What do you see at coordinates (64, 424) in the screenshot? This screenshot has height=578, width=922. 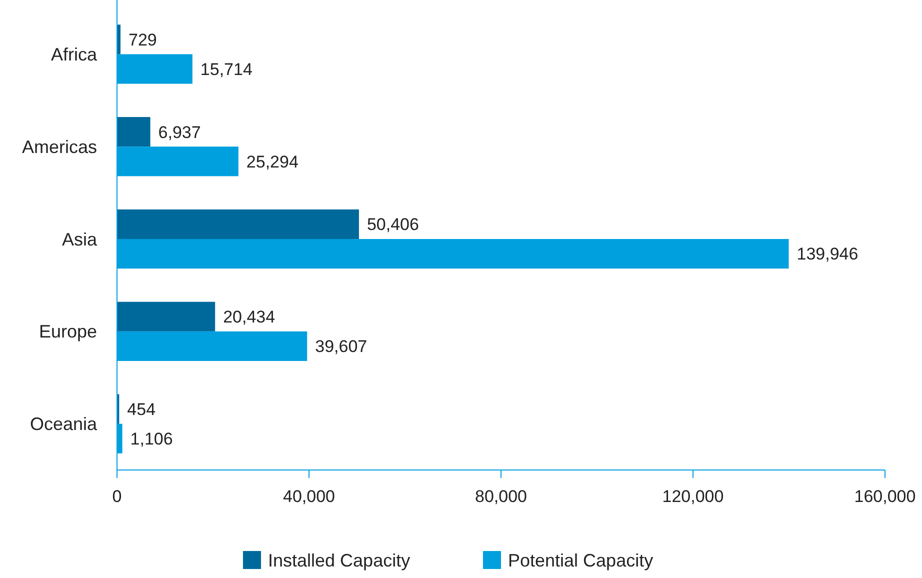 I see `y-tick-label: Oceania` at bounding box center [64, 424].